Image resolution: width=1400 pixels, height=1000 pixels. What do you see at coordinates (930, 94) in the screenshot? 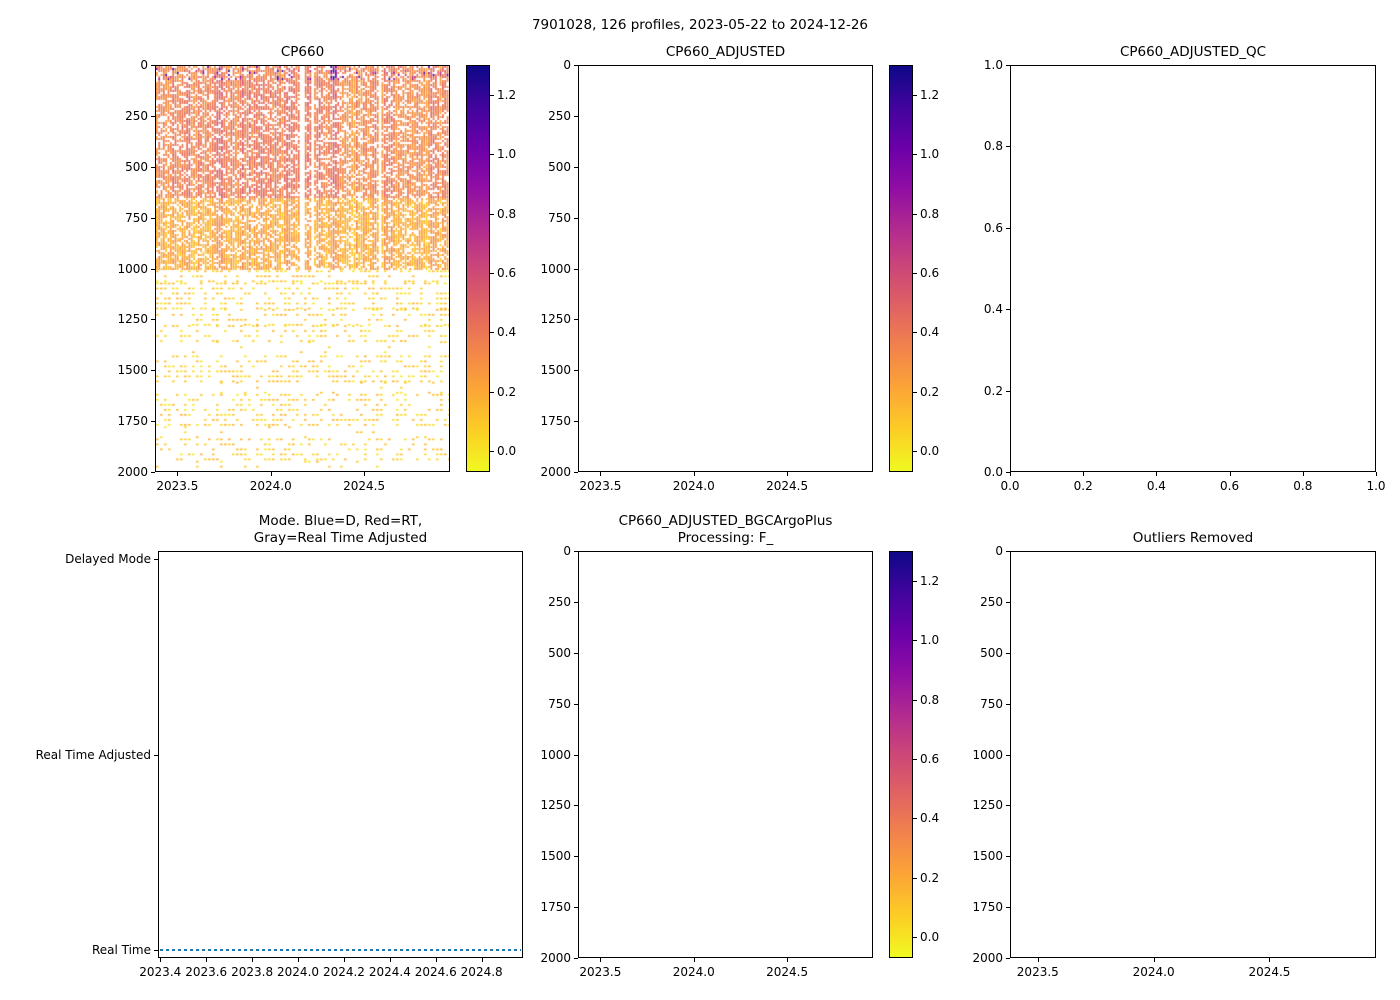
I see `cp660_adjusted-colorbar-tick-label: 1.2` at bounding box center [930, 94].